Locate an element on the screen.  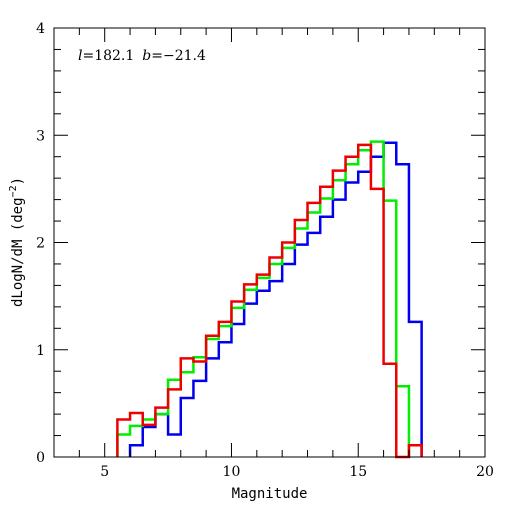
x-tick-label: 10 is located at coordinates (232, 472).